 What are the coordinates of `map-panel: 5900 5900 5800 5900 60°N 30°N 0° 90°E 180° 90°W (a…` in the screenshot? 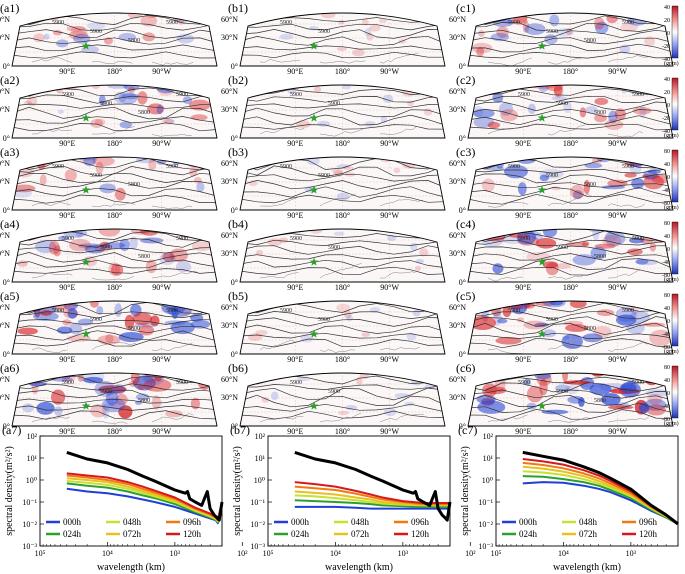 It's located at (109, 254).